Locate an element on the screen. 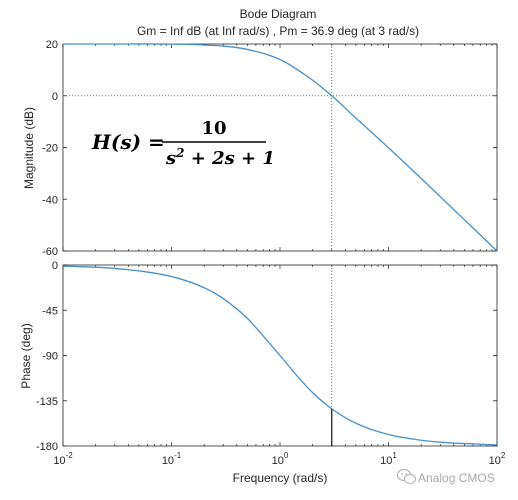 The height and width of the screenshot is (500, 518). wechat-icon is located at coordinates (406, 476).